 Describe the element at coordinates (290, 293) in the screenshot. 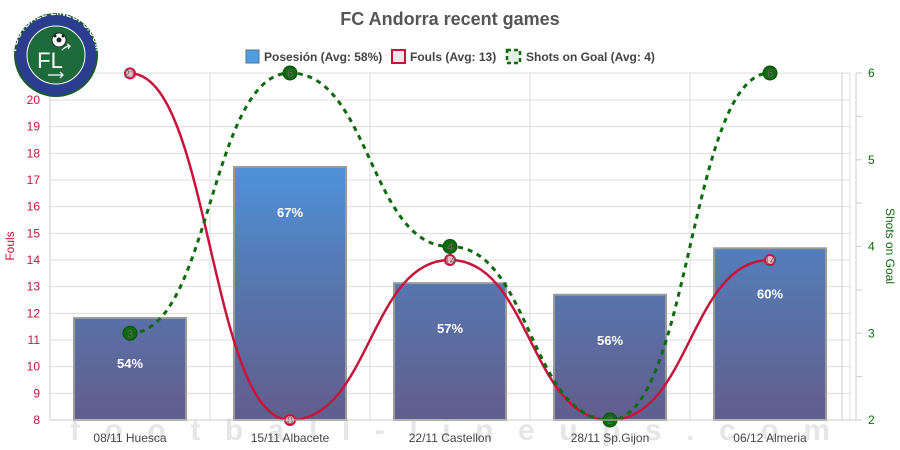

I see `bar-1: 67%` at that location.